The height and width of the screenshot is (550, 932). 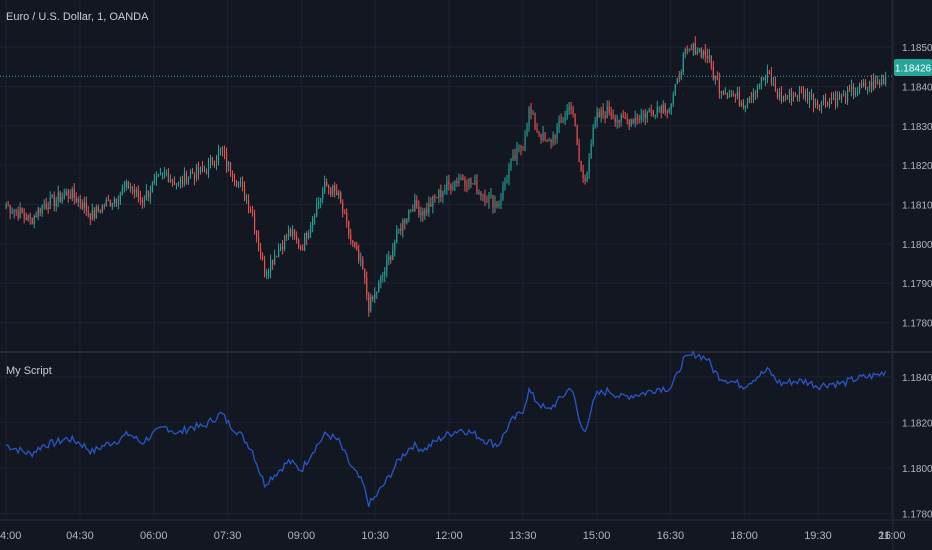 I want to click on time-tick-label: 04:30, so click(x=80, y=536).